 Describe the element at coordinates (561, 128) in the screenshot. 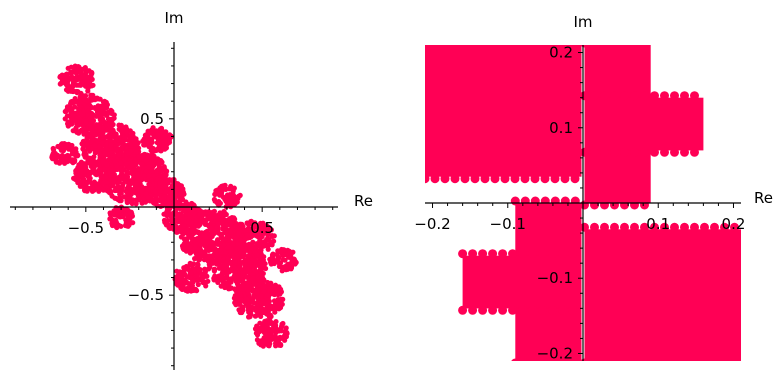

I see `y-tick-label: 0.1` at that location.